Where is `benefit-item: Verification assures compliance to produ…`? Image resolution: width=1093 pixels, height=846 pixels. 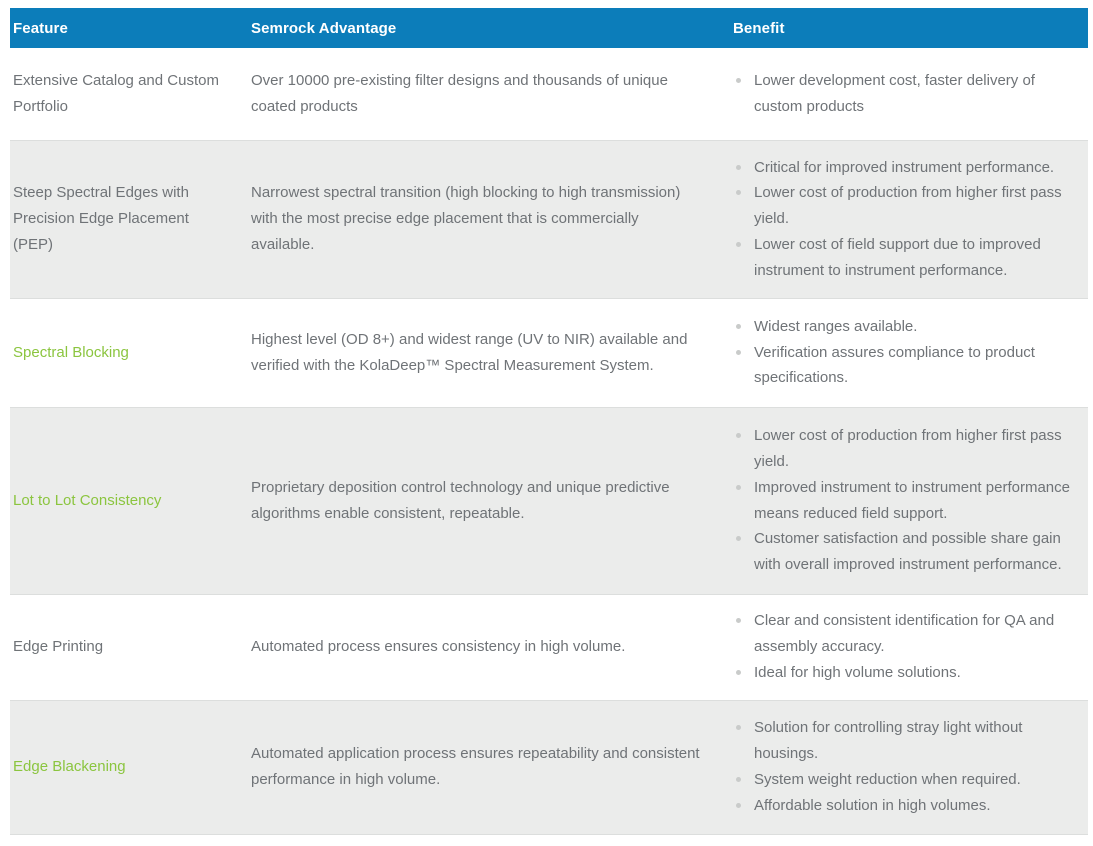
benefit-item: Verification assures compliance to produ… is located at coordinates (906, 366).